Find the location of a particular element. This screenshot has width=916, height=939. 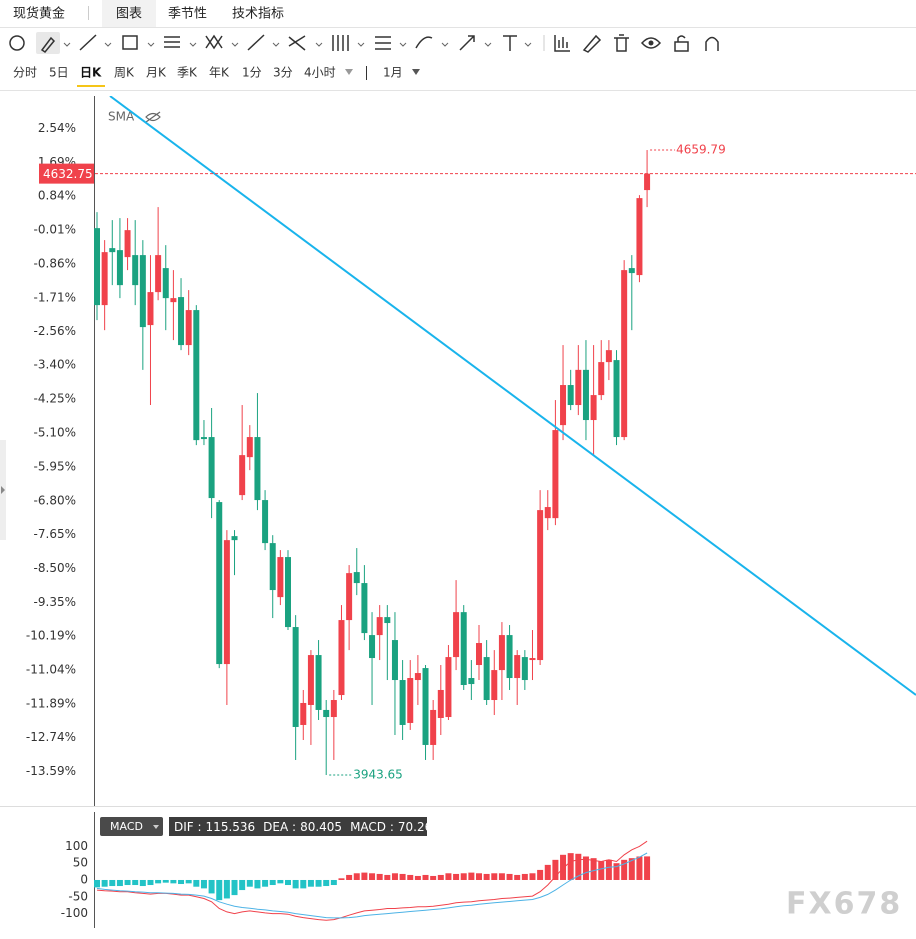

macd-legend-value: 115.536 is located at coordinates (231, 827).